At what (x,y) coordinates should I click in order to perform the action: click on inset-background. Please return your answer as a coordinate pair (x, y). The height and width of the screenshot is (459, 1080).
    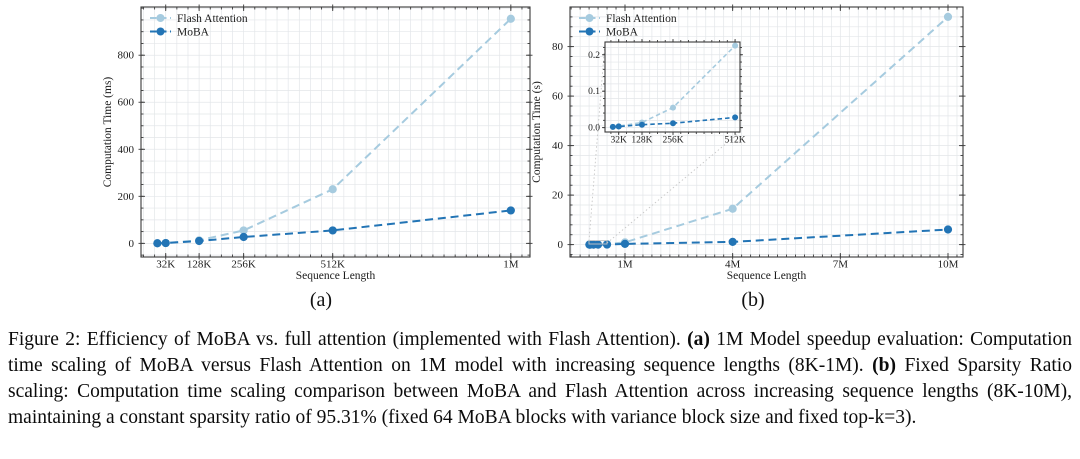
    Looking at the image, I should click on (672, 87).